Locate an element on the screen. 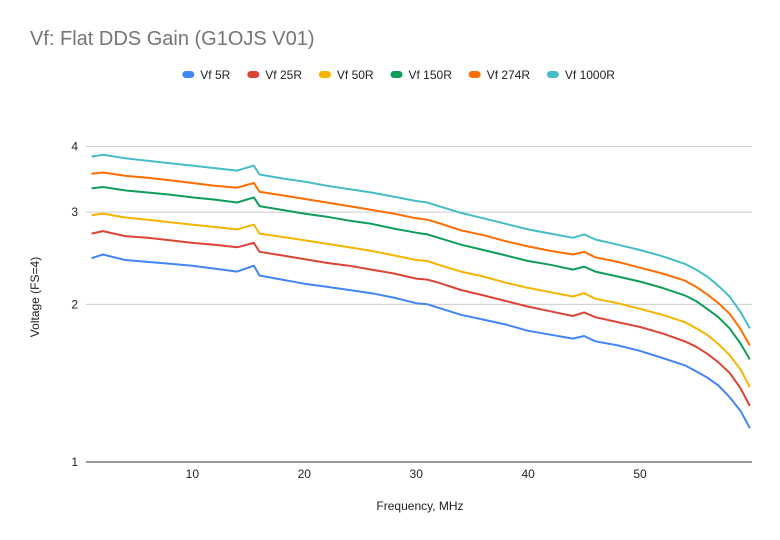  legend-item-vf-274r: Vf 274R is located at coordinates (499, 75).